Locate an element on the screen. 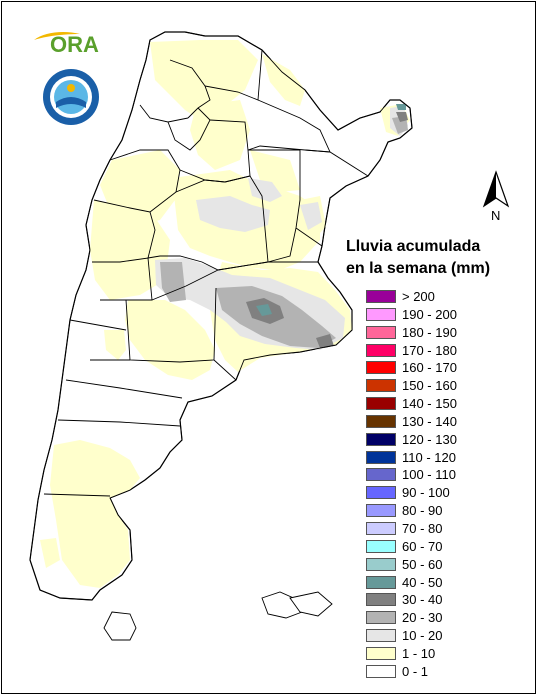 Image resolution: width=538 pixels, height=696 pixels. legend-item: 130 - 140 is located at coordinates (436, 422).